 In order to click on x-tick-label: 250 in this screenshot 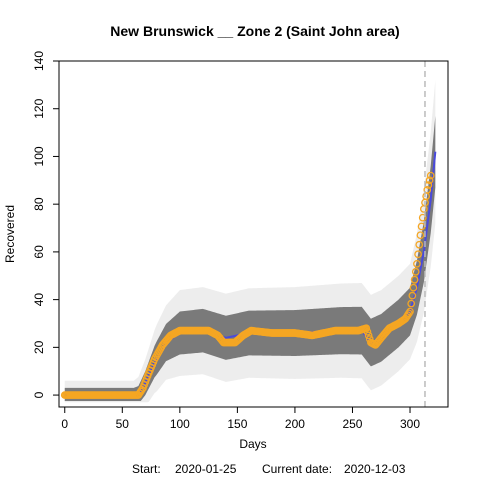, I will do `click(352, 424)`.